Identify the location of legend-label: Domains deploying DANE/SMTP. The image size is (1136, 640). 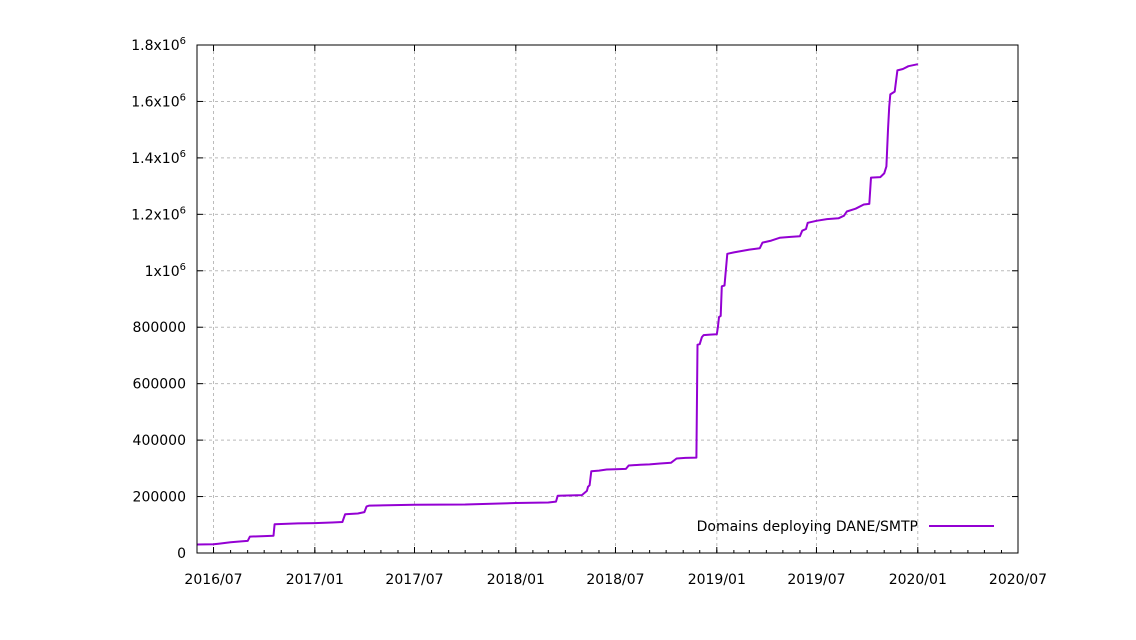
(807, 527).